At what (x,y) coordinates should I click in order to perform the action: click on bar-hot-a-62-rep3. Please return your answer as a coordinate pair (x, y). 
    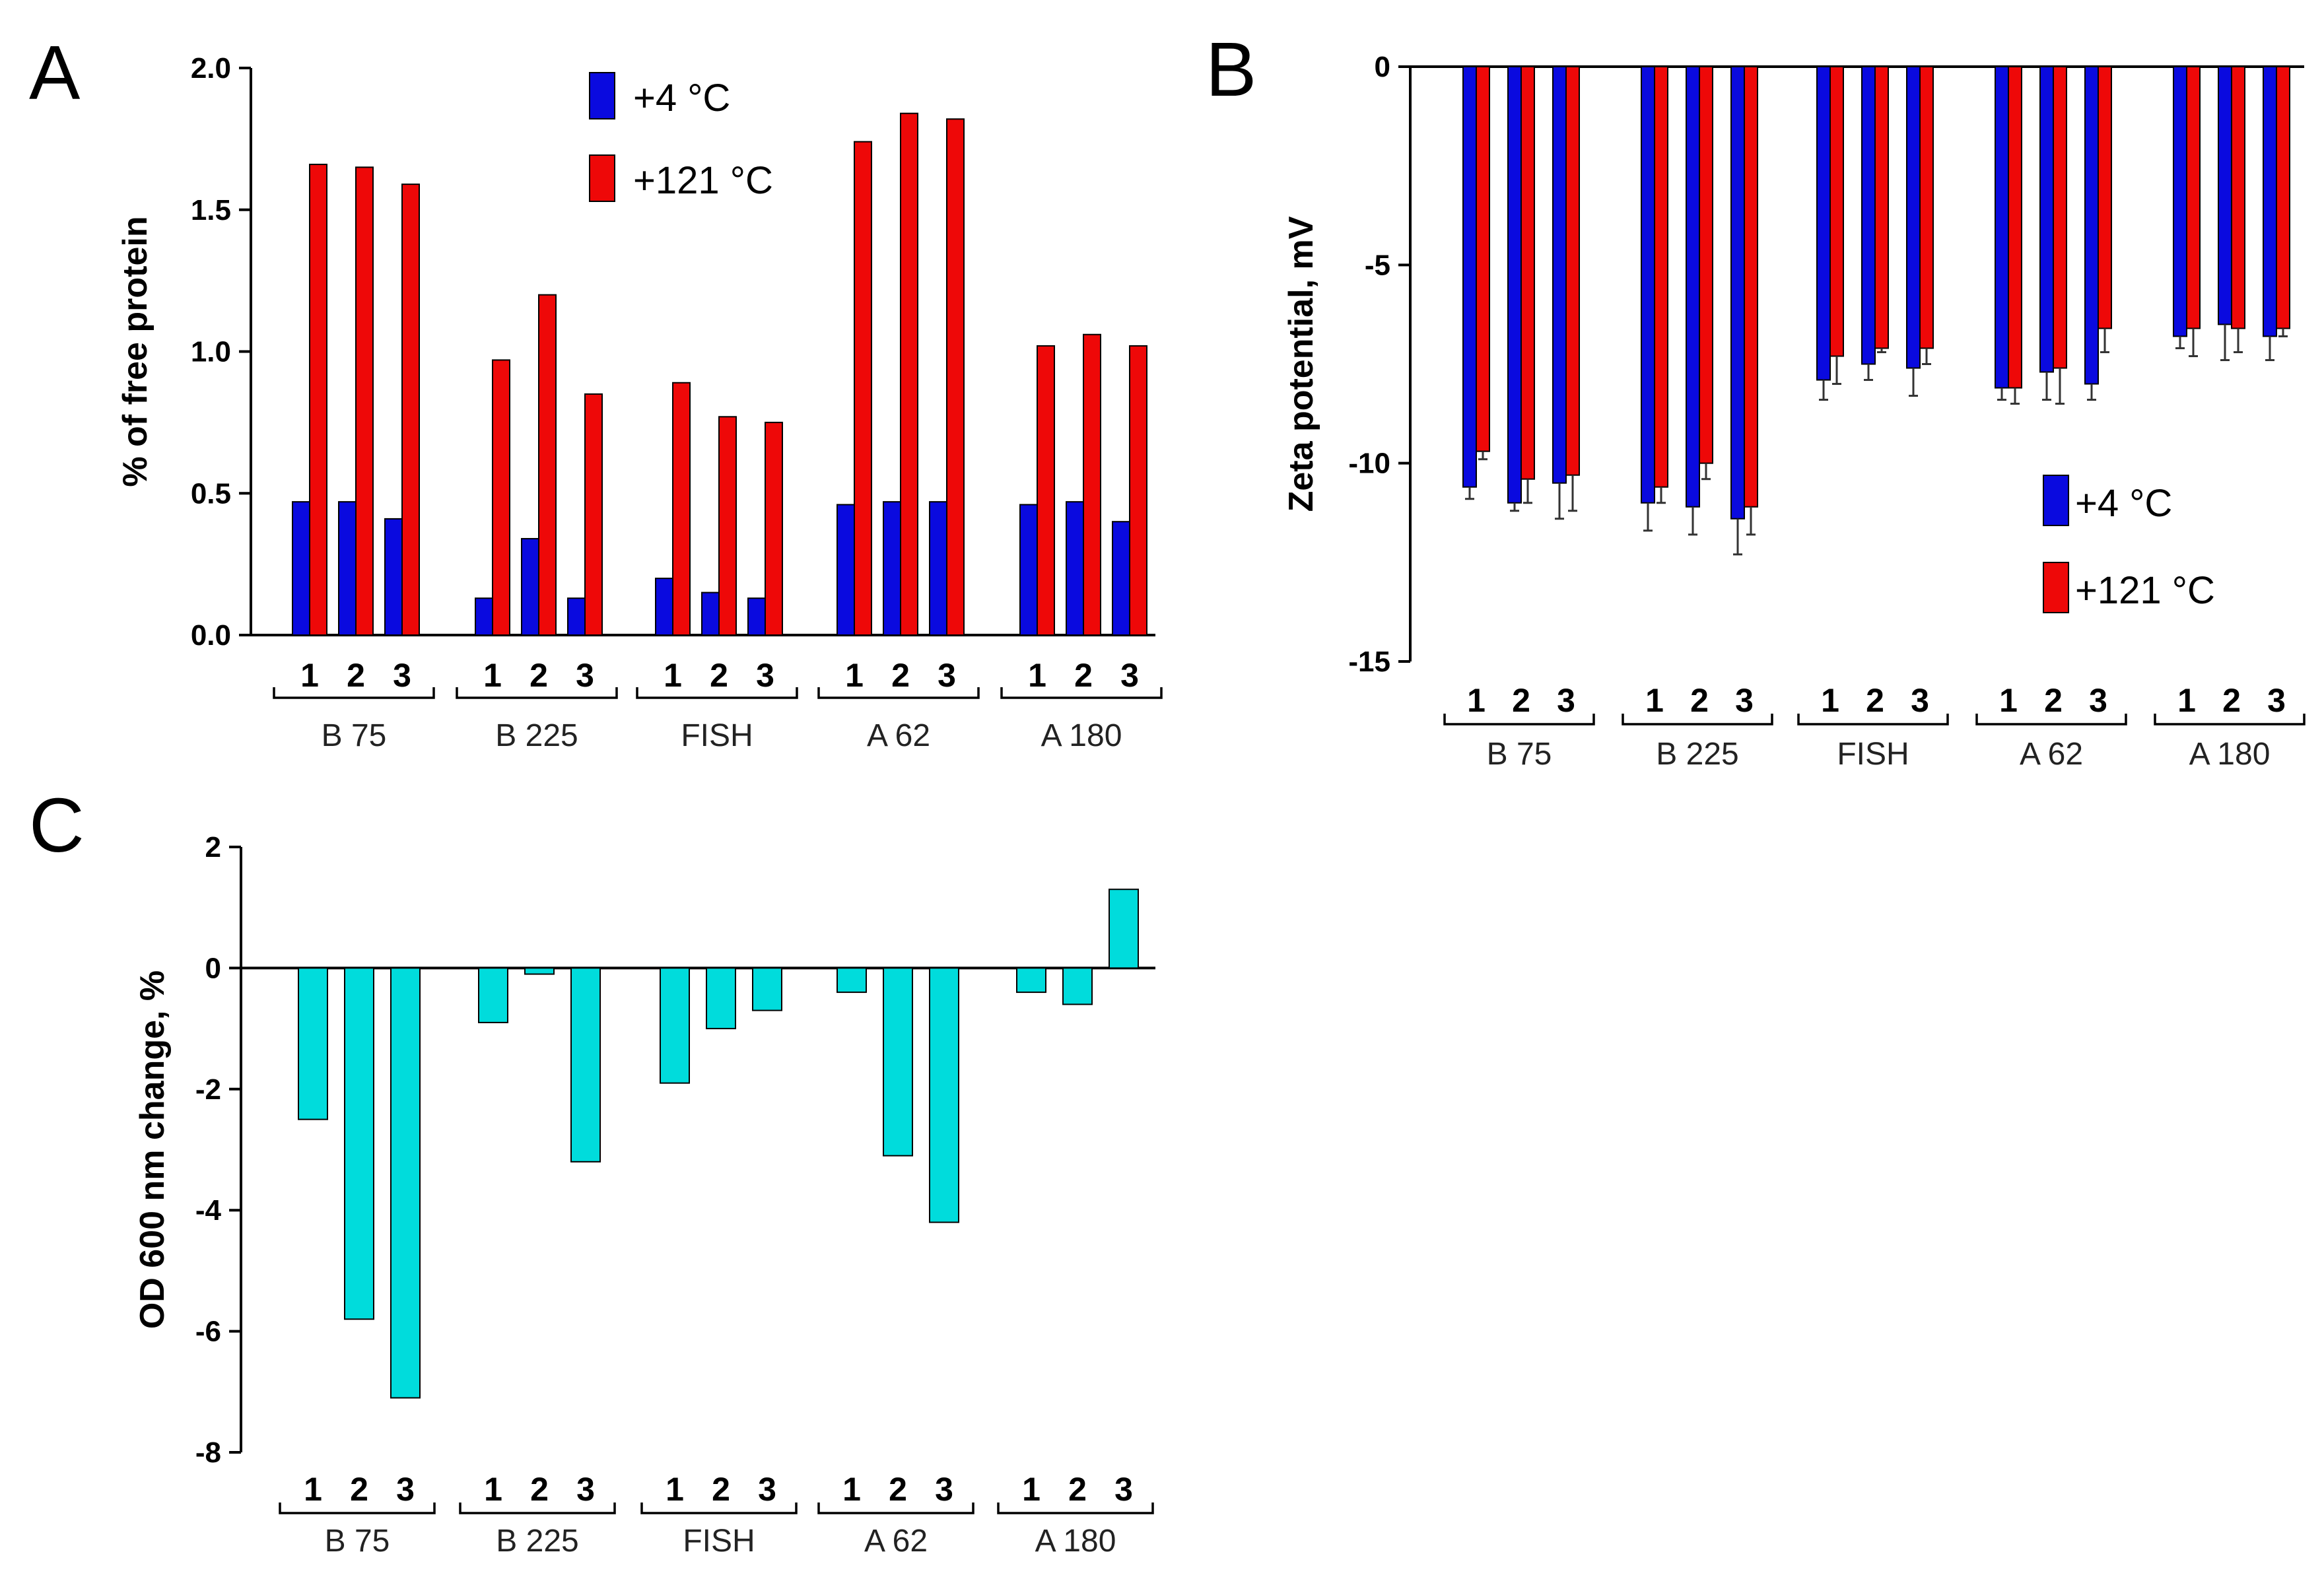
    Looking at the image, I should click on (956, 377).